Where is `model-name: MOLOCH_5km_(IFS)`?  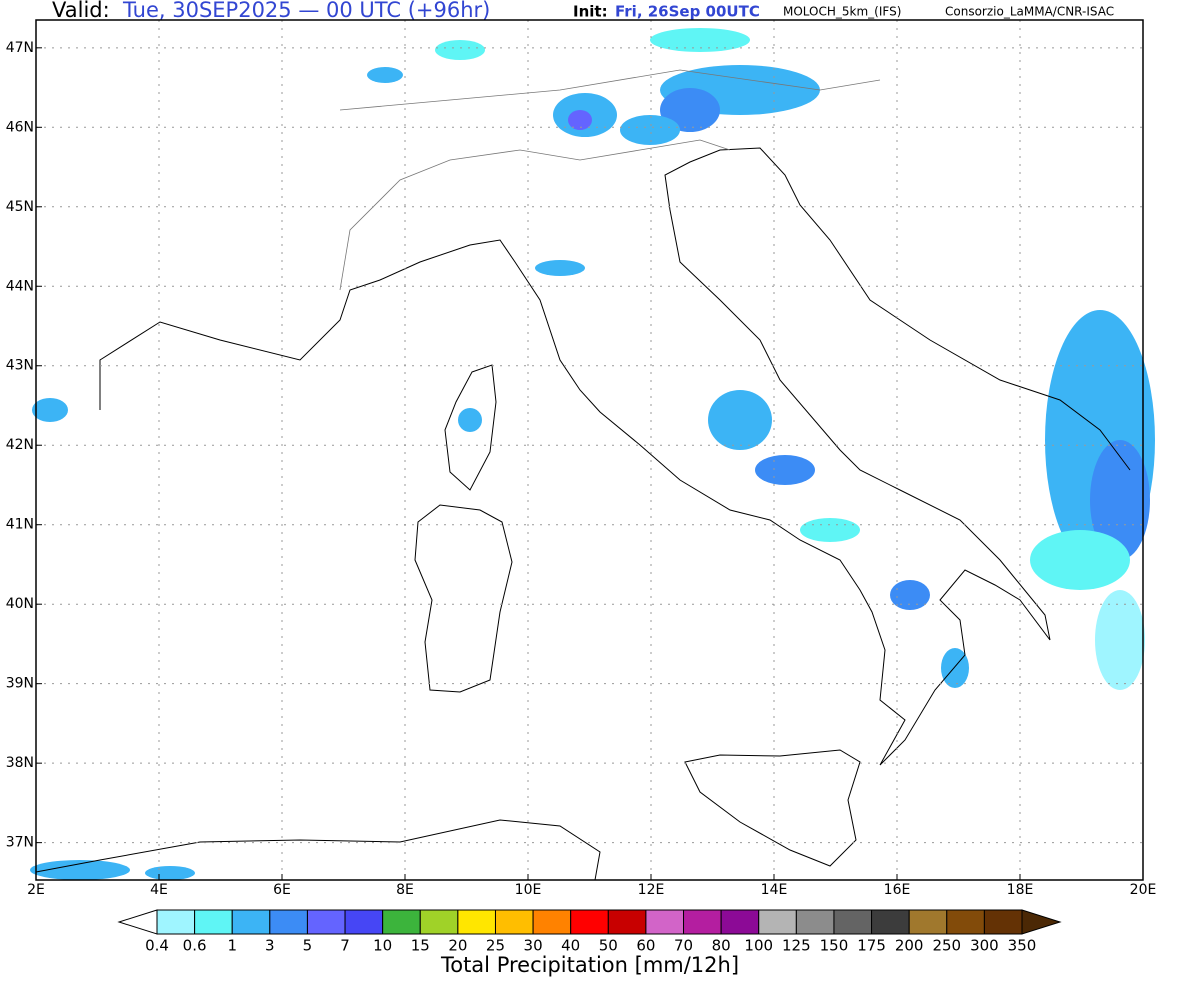 model-name: MOLOCH_5km_(IFS) is located at coordinates (842, 12).